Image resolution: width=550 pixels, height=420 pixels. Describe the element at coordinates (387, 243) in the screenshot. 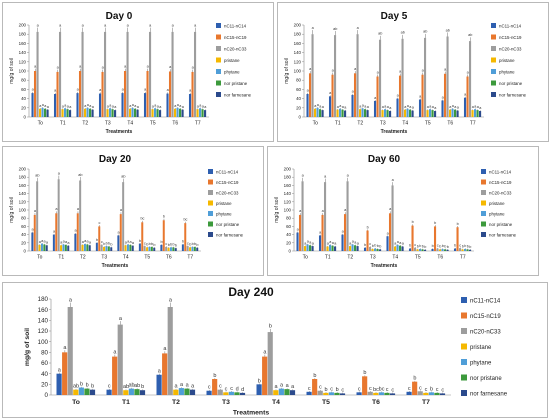

I see `bar-nc11-nc14-t4` at that location.